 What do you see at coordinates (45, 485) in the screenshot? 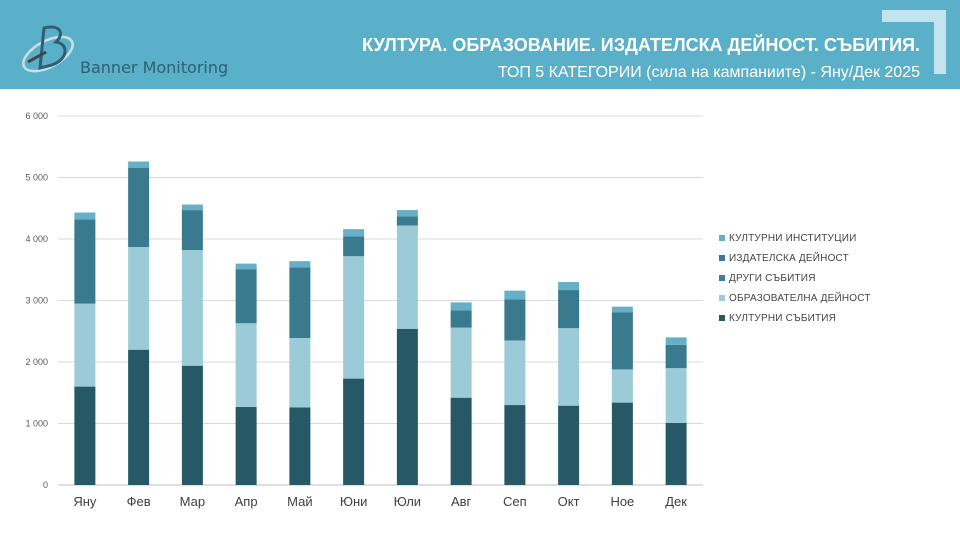
I see `y-tick-label: 0` at bounding box center [45, 485].